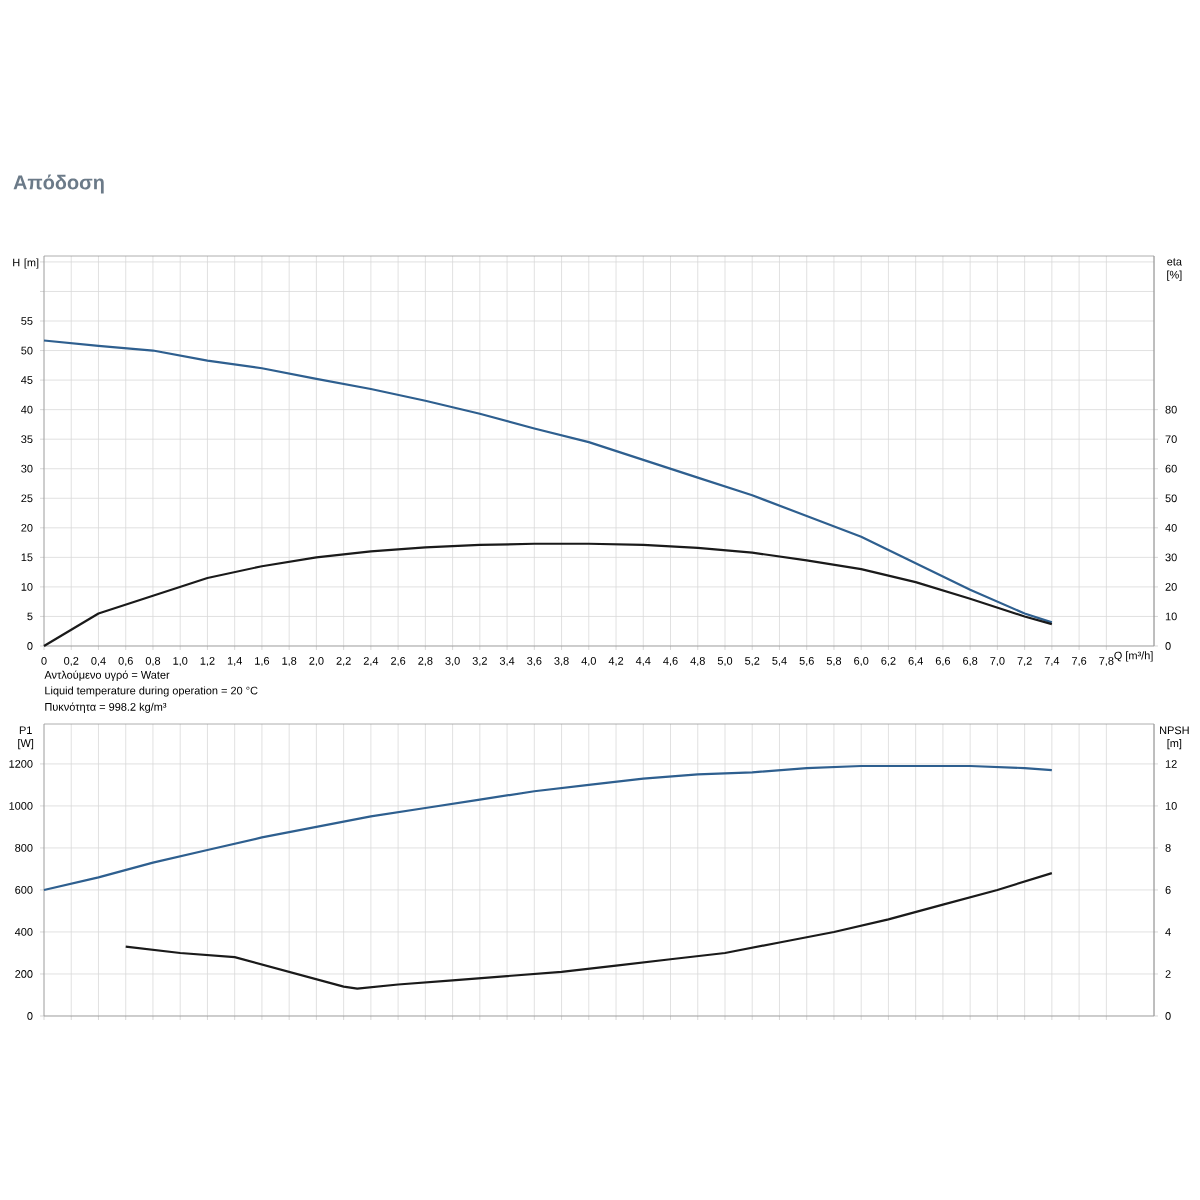 This screenshot has height=1200, width=1200. What do you see at coordinates (547, 595) in the screenshot?
I see `line-series` at bounding box center [547, 595].